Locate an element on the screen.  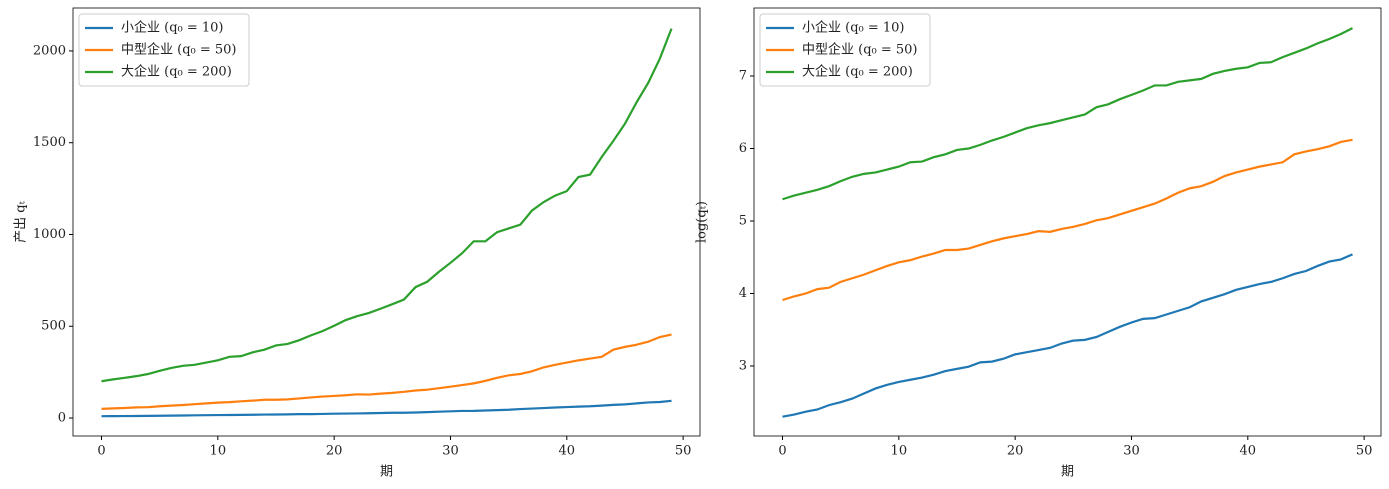
y-tick-label: 3 is located at coordinates (743, 365).